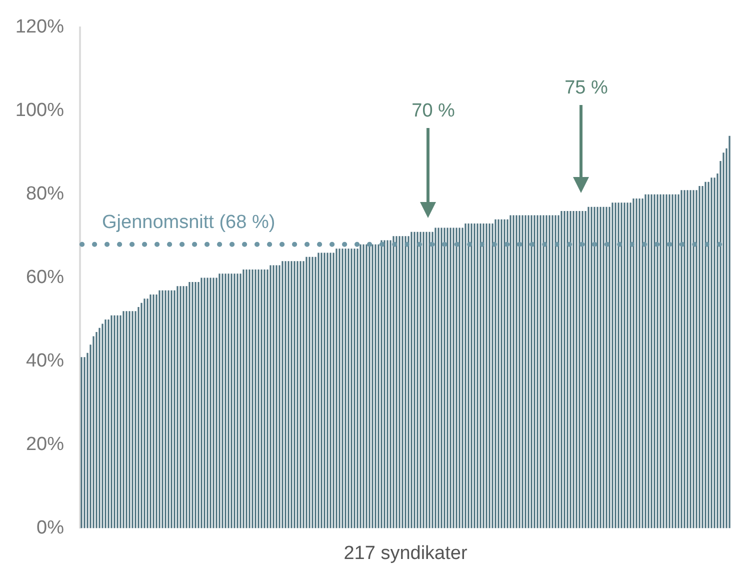  What do you see at coordinates (45, 361) in the screenshot?
I see `y-tick-label: 40%` at bounding box center [45, 361].